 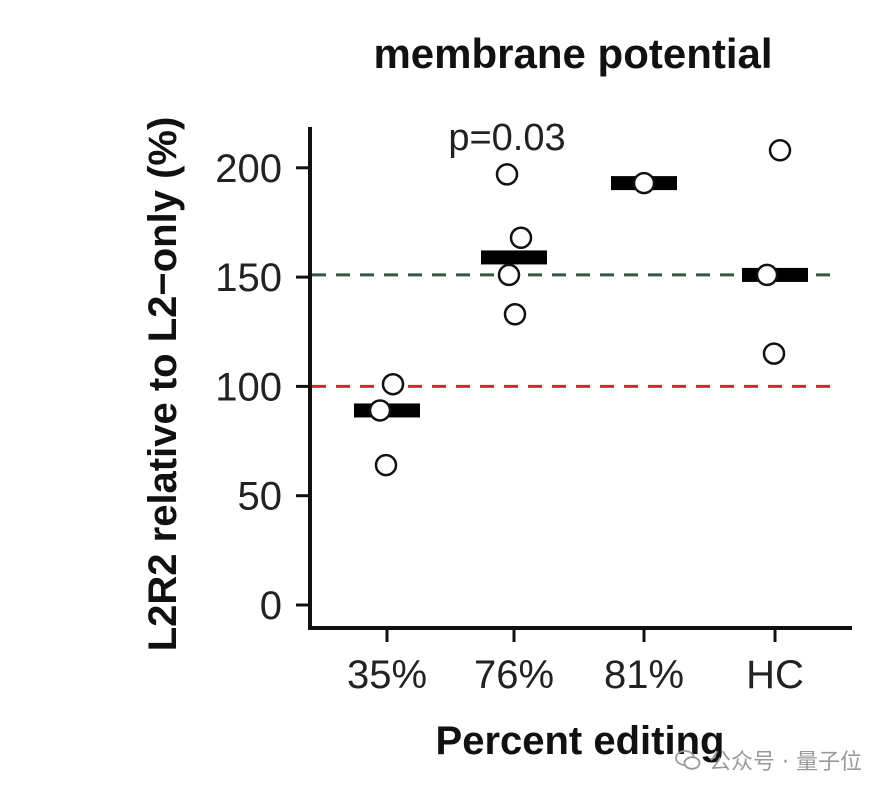 I want to click on x-ticks: 35% 76% 81% HC, so click(x=575, y=662).